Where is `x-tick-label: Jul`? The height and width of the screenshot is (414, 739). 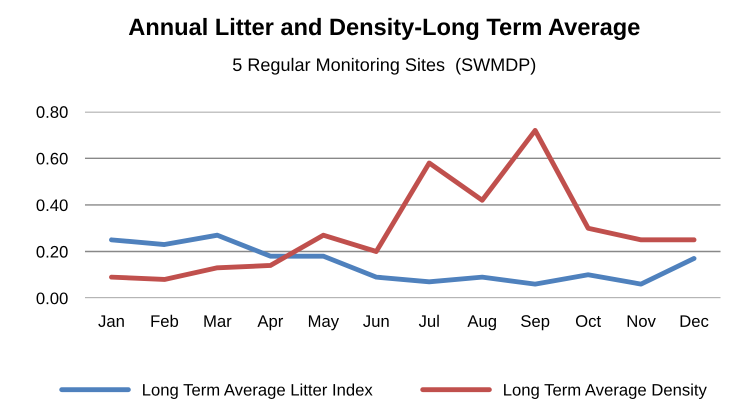
x-tick-label: Jul is located at coordinates (428, 320).